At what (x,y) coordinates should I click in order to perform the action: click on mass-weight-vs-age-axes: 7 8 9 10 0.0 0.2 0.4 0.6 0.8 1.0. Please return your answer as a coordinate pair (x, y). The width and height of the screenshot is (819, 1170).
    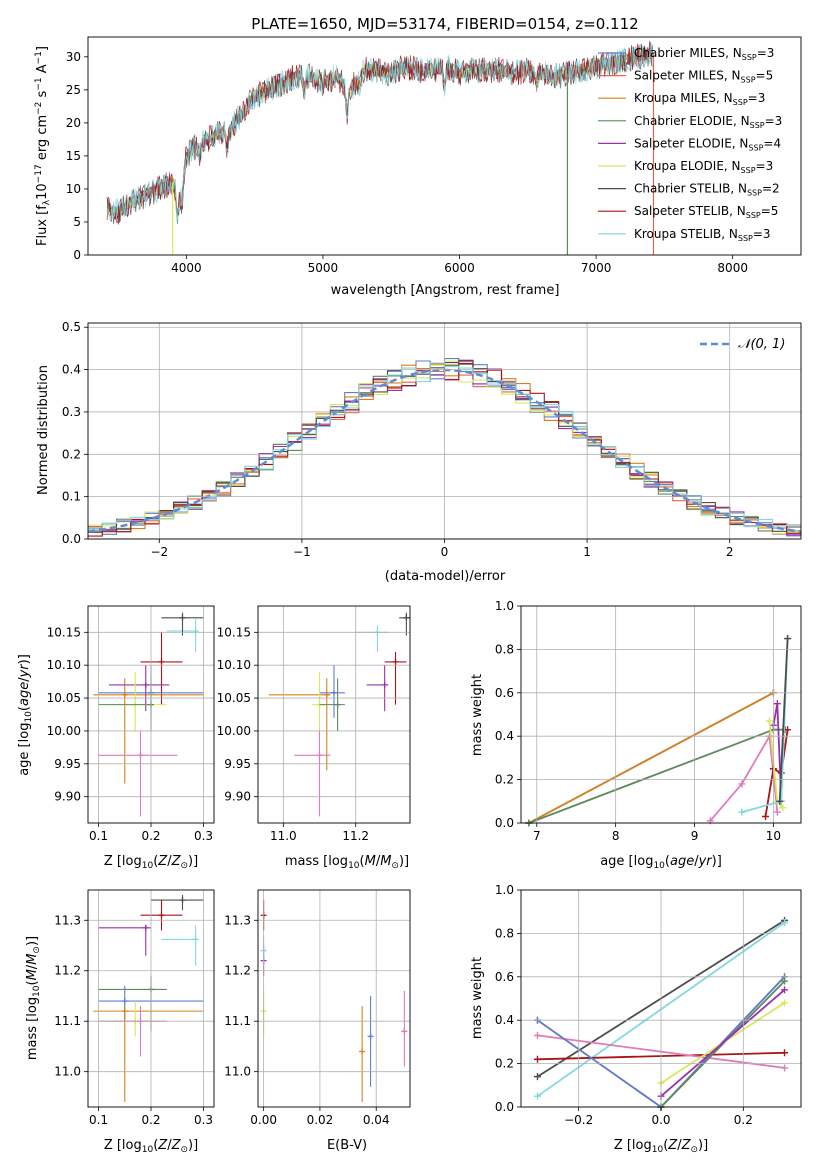
    Looking at the image, I should click on (648, 721).